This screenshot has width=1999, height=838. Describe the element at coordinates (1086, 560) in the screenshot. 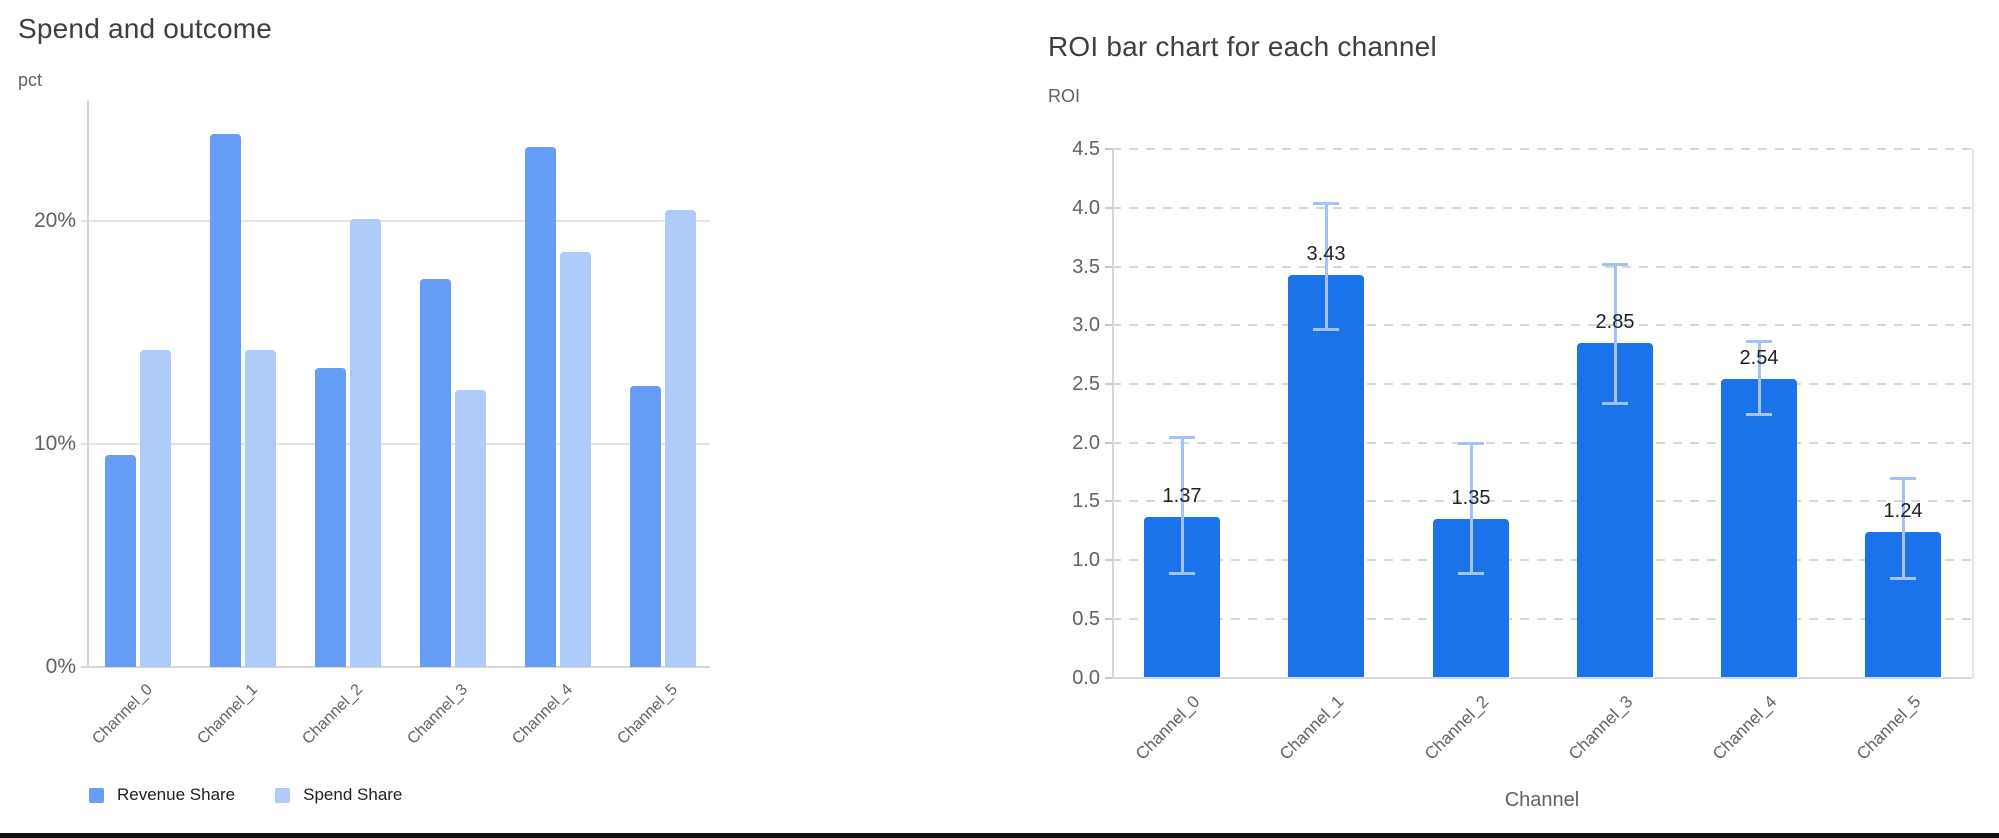

I see `right-y-tick-label: 1.0` at that location.